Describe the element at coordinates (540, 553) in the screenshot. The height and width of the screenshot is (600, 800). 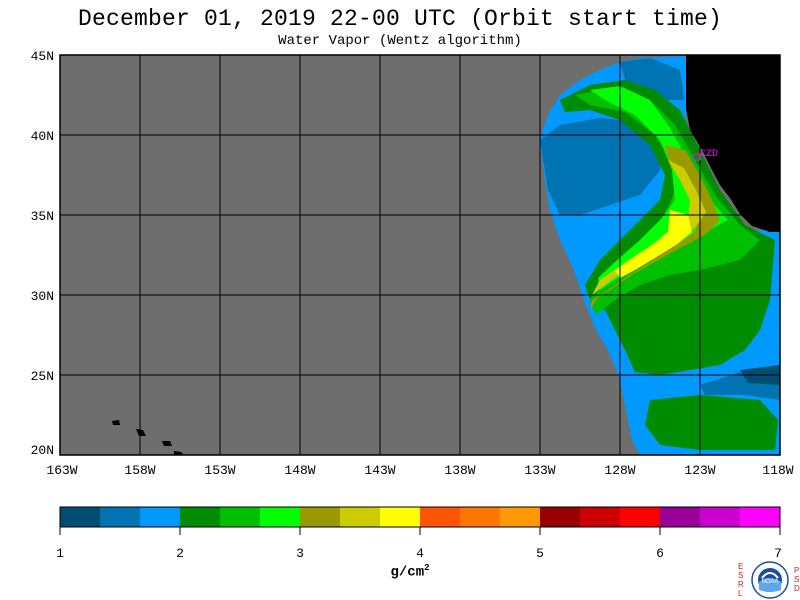
I see `colorbar-label-5: 5` at that location.